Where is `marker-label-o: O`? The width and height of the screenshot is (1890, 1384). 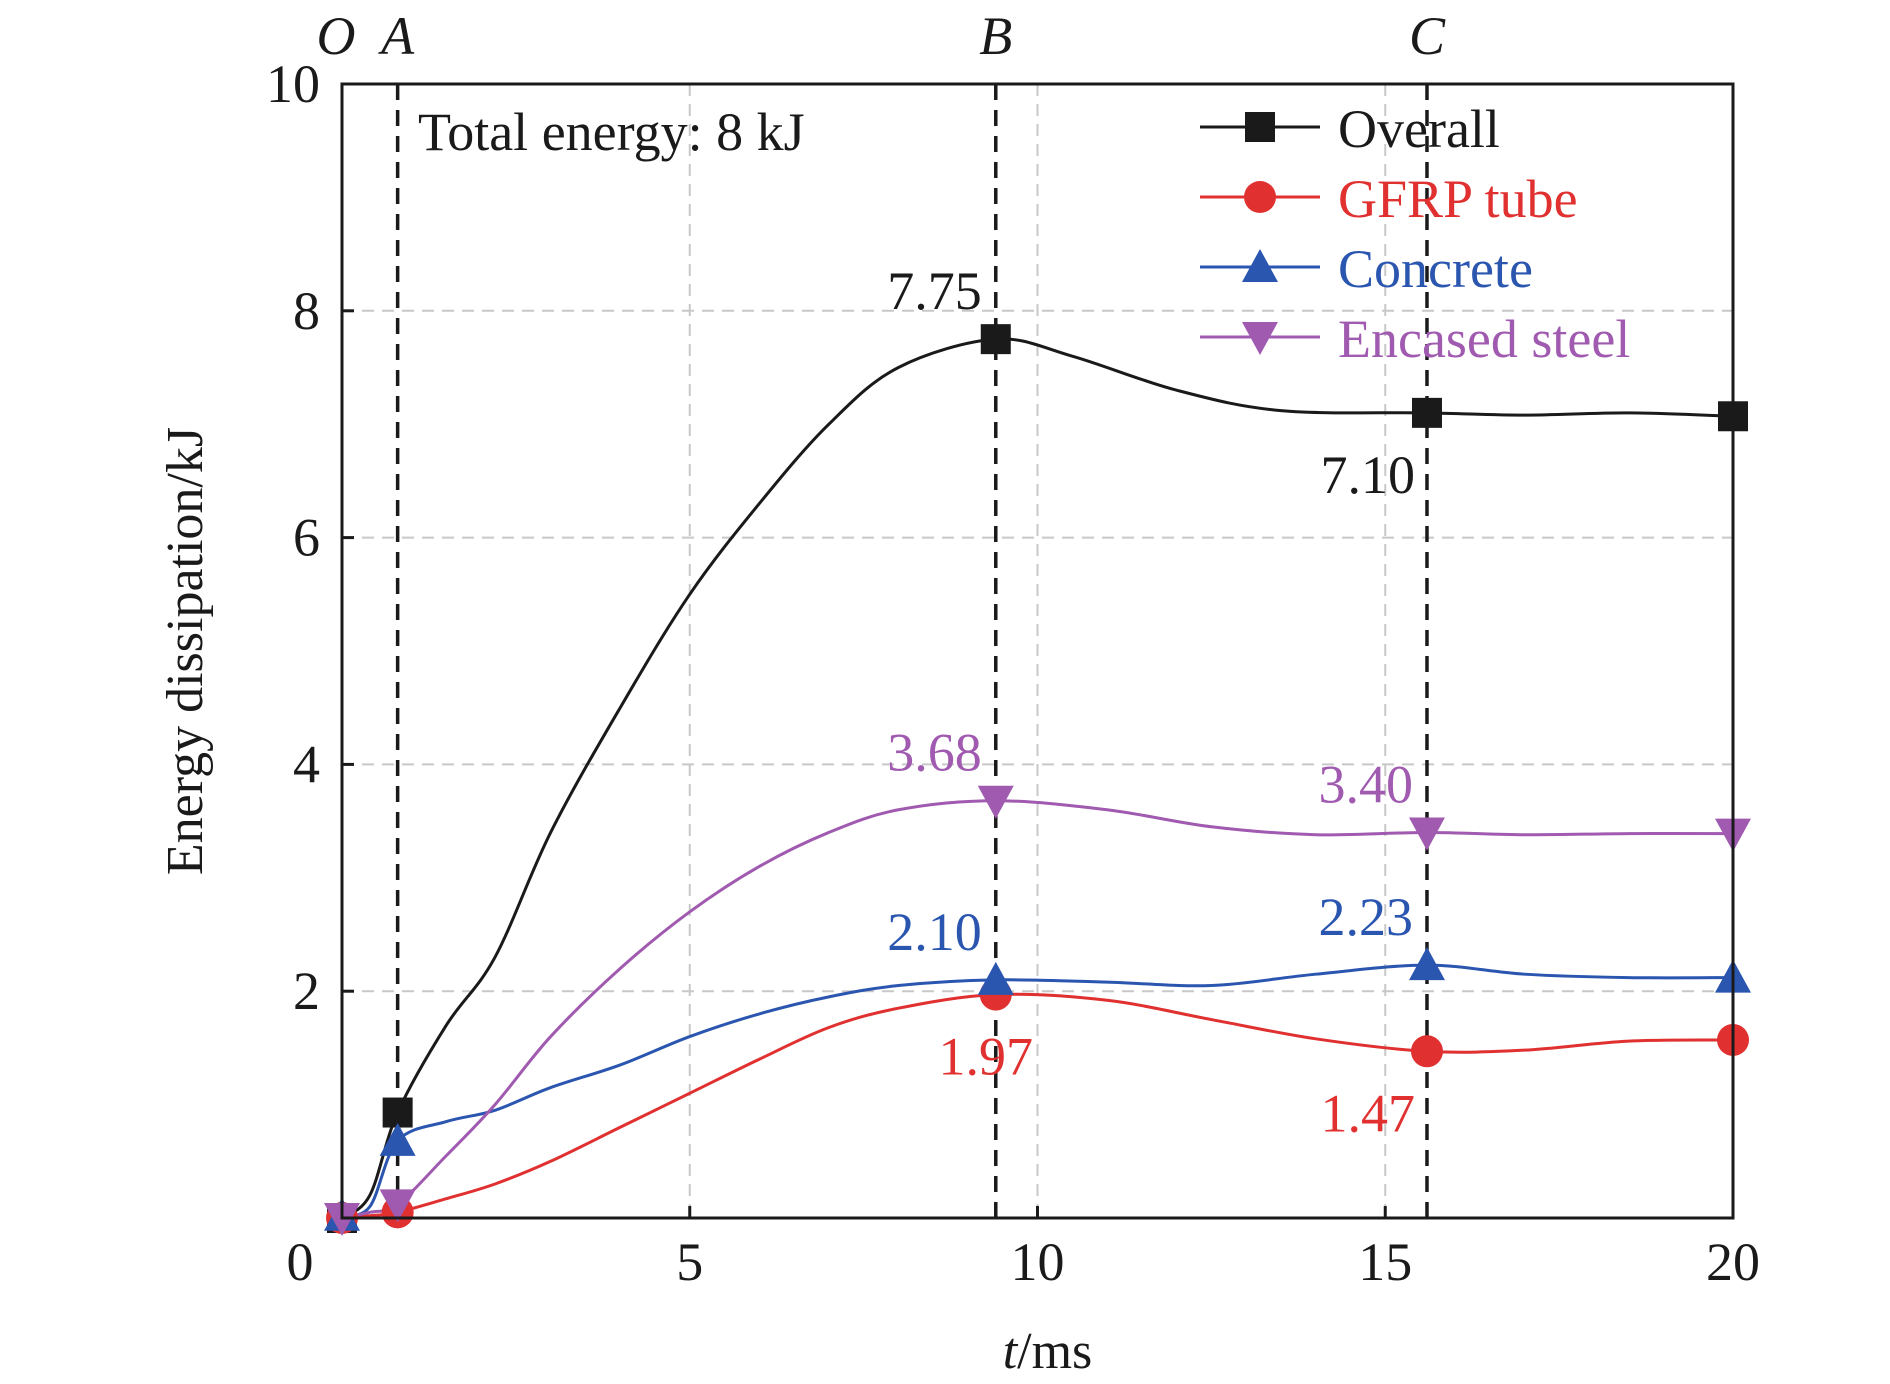
marker-label-o: O is located at coordinates (336, 36).